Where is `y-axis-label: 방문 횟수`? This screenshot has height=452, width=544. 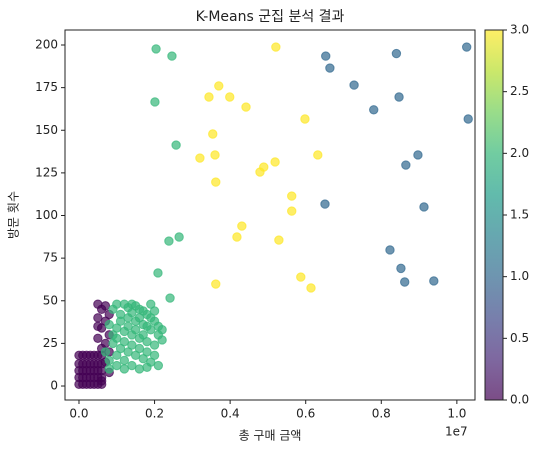 y-axis-label: 방문 횟수 is located at coordinates (14, 215).